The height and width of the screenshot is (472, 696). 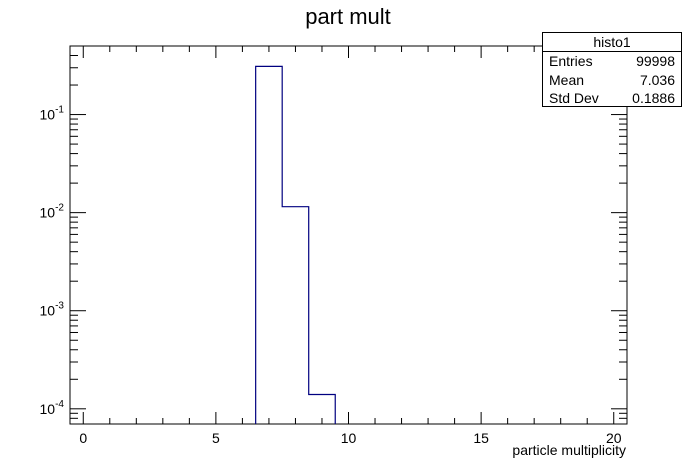 I want to click on chart-title: part mult, so click(x=348, y=16).